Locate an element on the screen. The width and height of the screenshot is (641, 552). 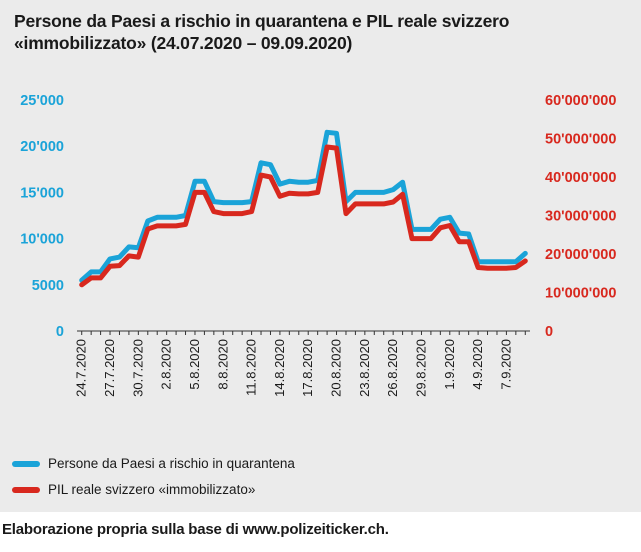
y-left-tick-label: 20'000 is located at coordinates (42, 147).